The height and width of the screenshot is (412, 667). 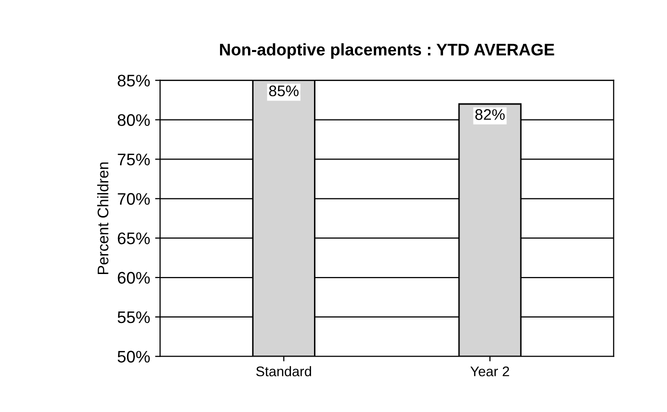 I want to click on y-tick-label: 55%, so click(x=134, y=317).